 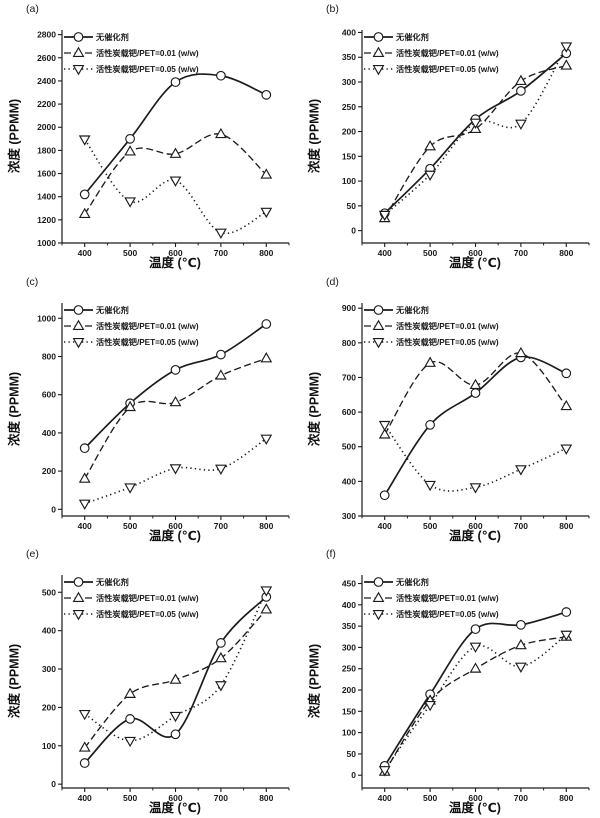 I want to click on y-tick-label: 1200, so click(x=46, y=220).